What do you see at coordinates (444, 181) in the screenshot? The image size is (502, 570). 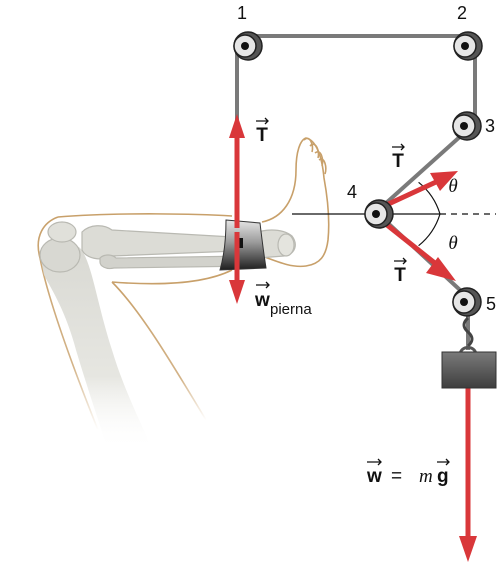 I see `tension-arrow-upper-head` at bounding box center [444, 181].